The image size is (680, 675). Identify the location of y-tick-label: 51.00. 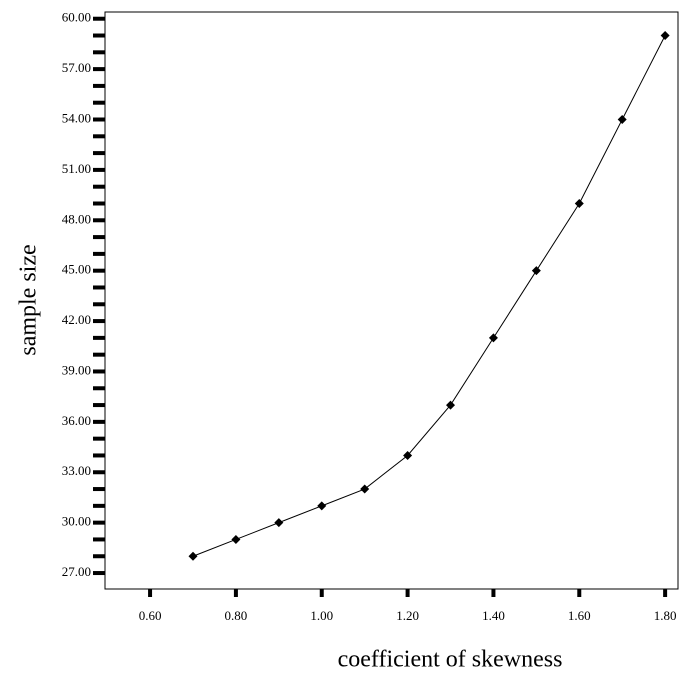
(76, 168).